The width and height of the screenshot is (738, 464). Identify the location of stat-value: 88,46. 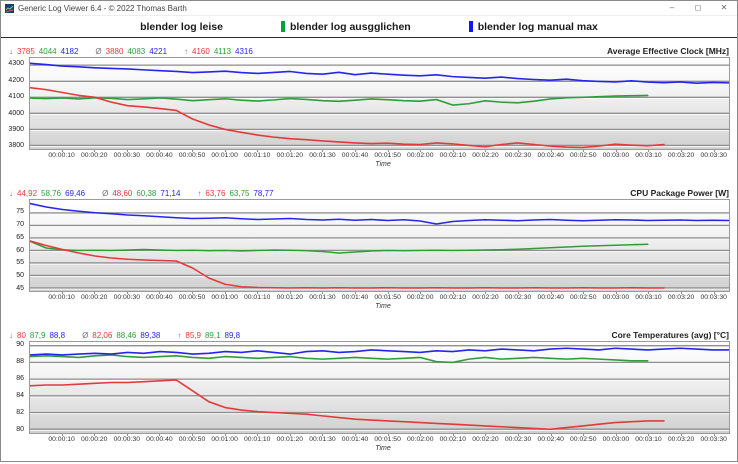
(126, 335).